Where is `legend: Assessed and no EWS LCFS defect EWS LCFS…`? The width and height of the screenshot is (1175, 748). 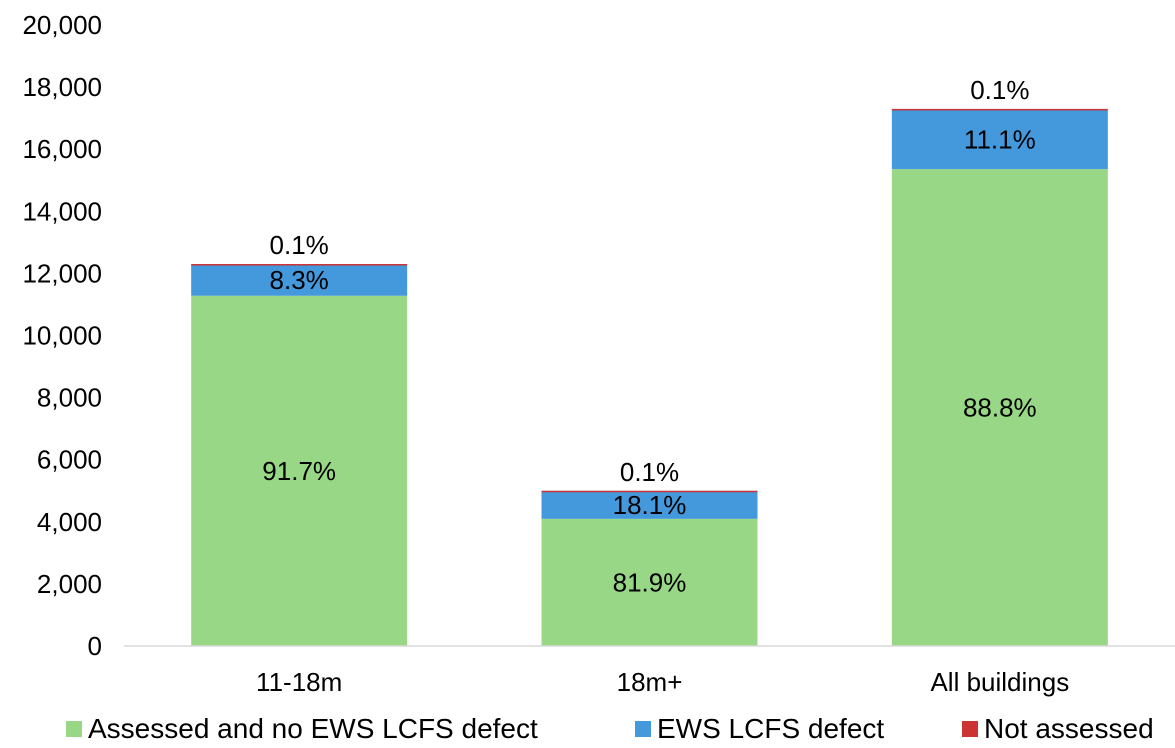
legend: Assessed and no EWS LCFS defect EWS LCFS… is located at coordinates (587, 730).